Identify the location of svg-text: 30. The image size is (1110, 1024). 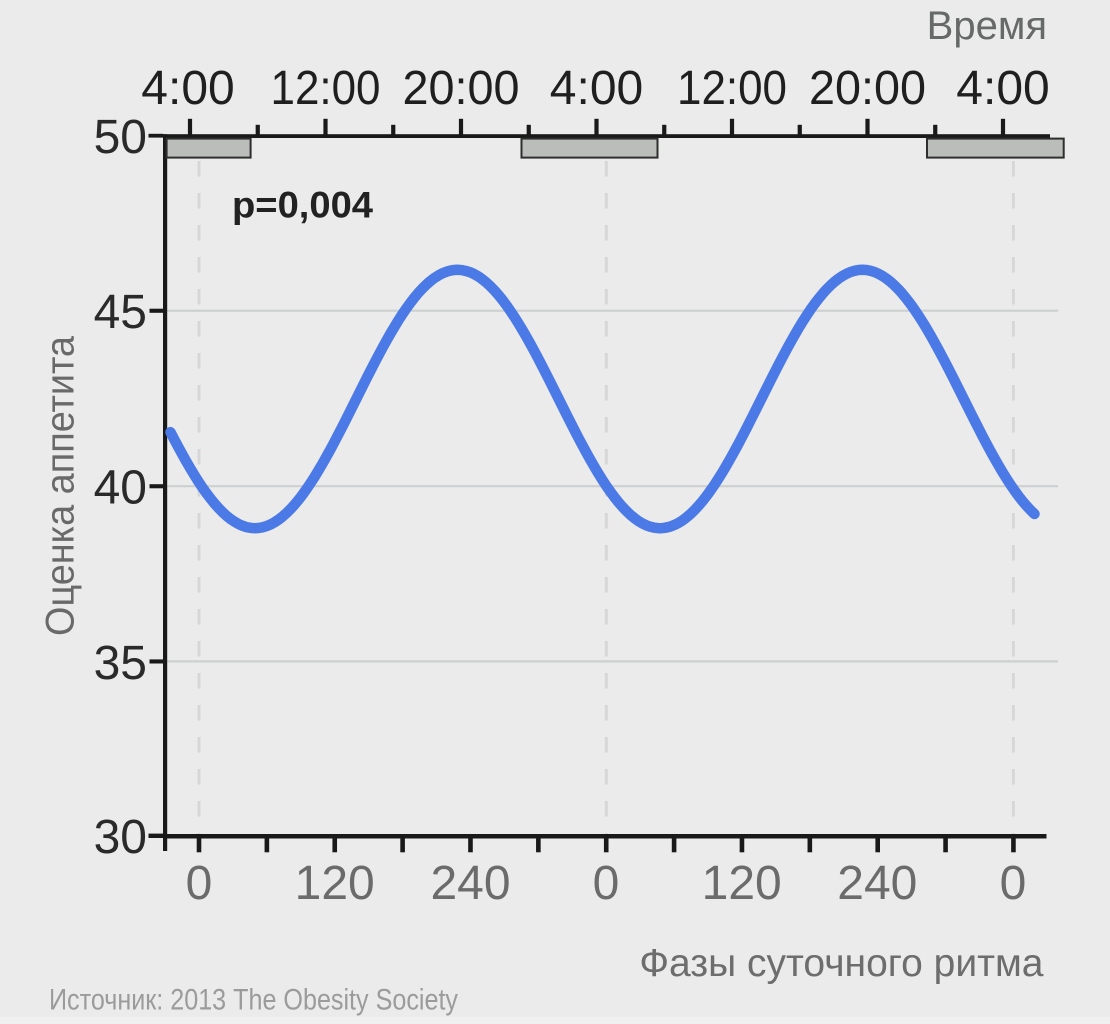
(120, 837).